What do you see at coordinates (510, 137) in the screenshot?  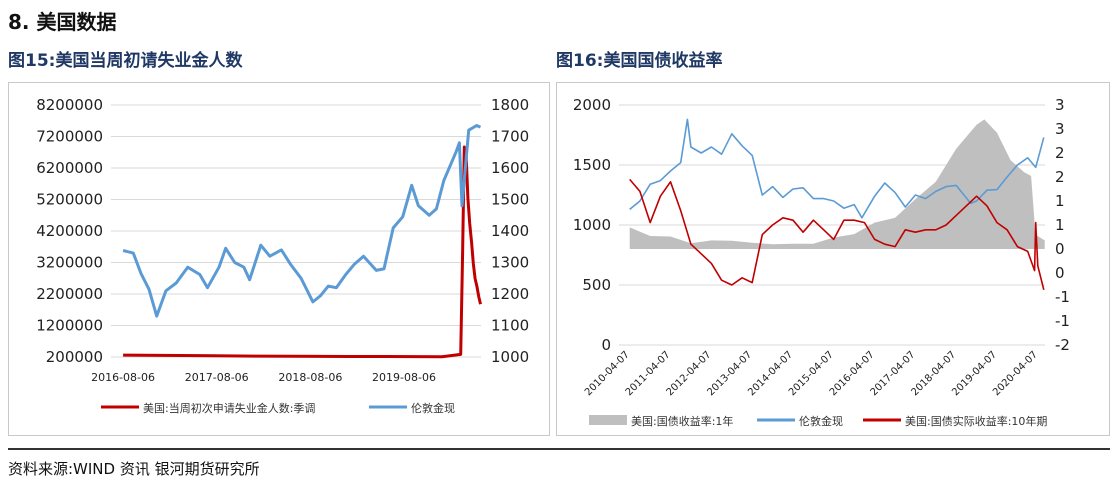 I see `right-axis-tick-label: 1700` at bounding box center [510, 137].